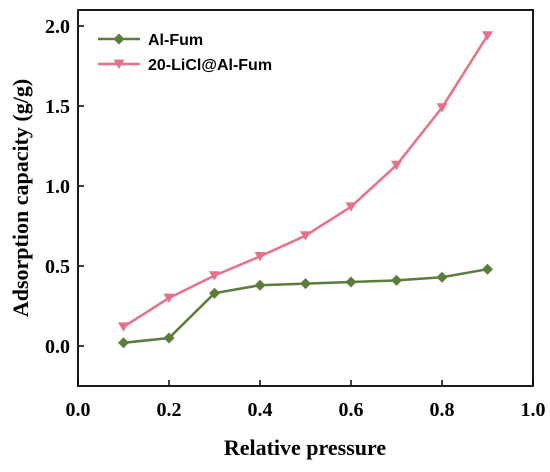 Image resolution: width=550 pixels, height=472 pixels. Describe the element at coordinates (57, 187) in the screenshot. I see `y-tick-label: 1.0` at that location.